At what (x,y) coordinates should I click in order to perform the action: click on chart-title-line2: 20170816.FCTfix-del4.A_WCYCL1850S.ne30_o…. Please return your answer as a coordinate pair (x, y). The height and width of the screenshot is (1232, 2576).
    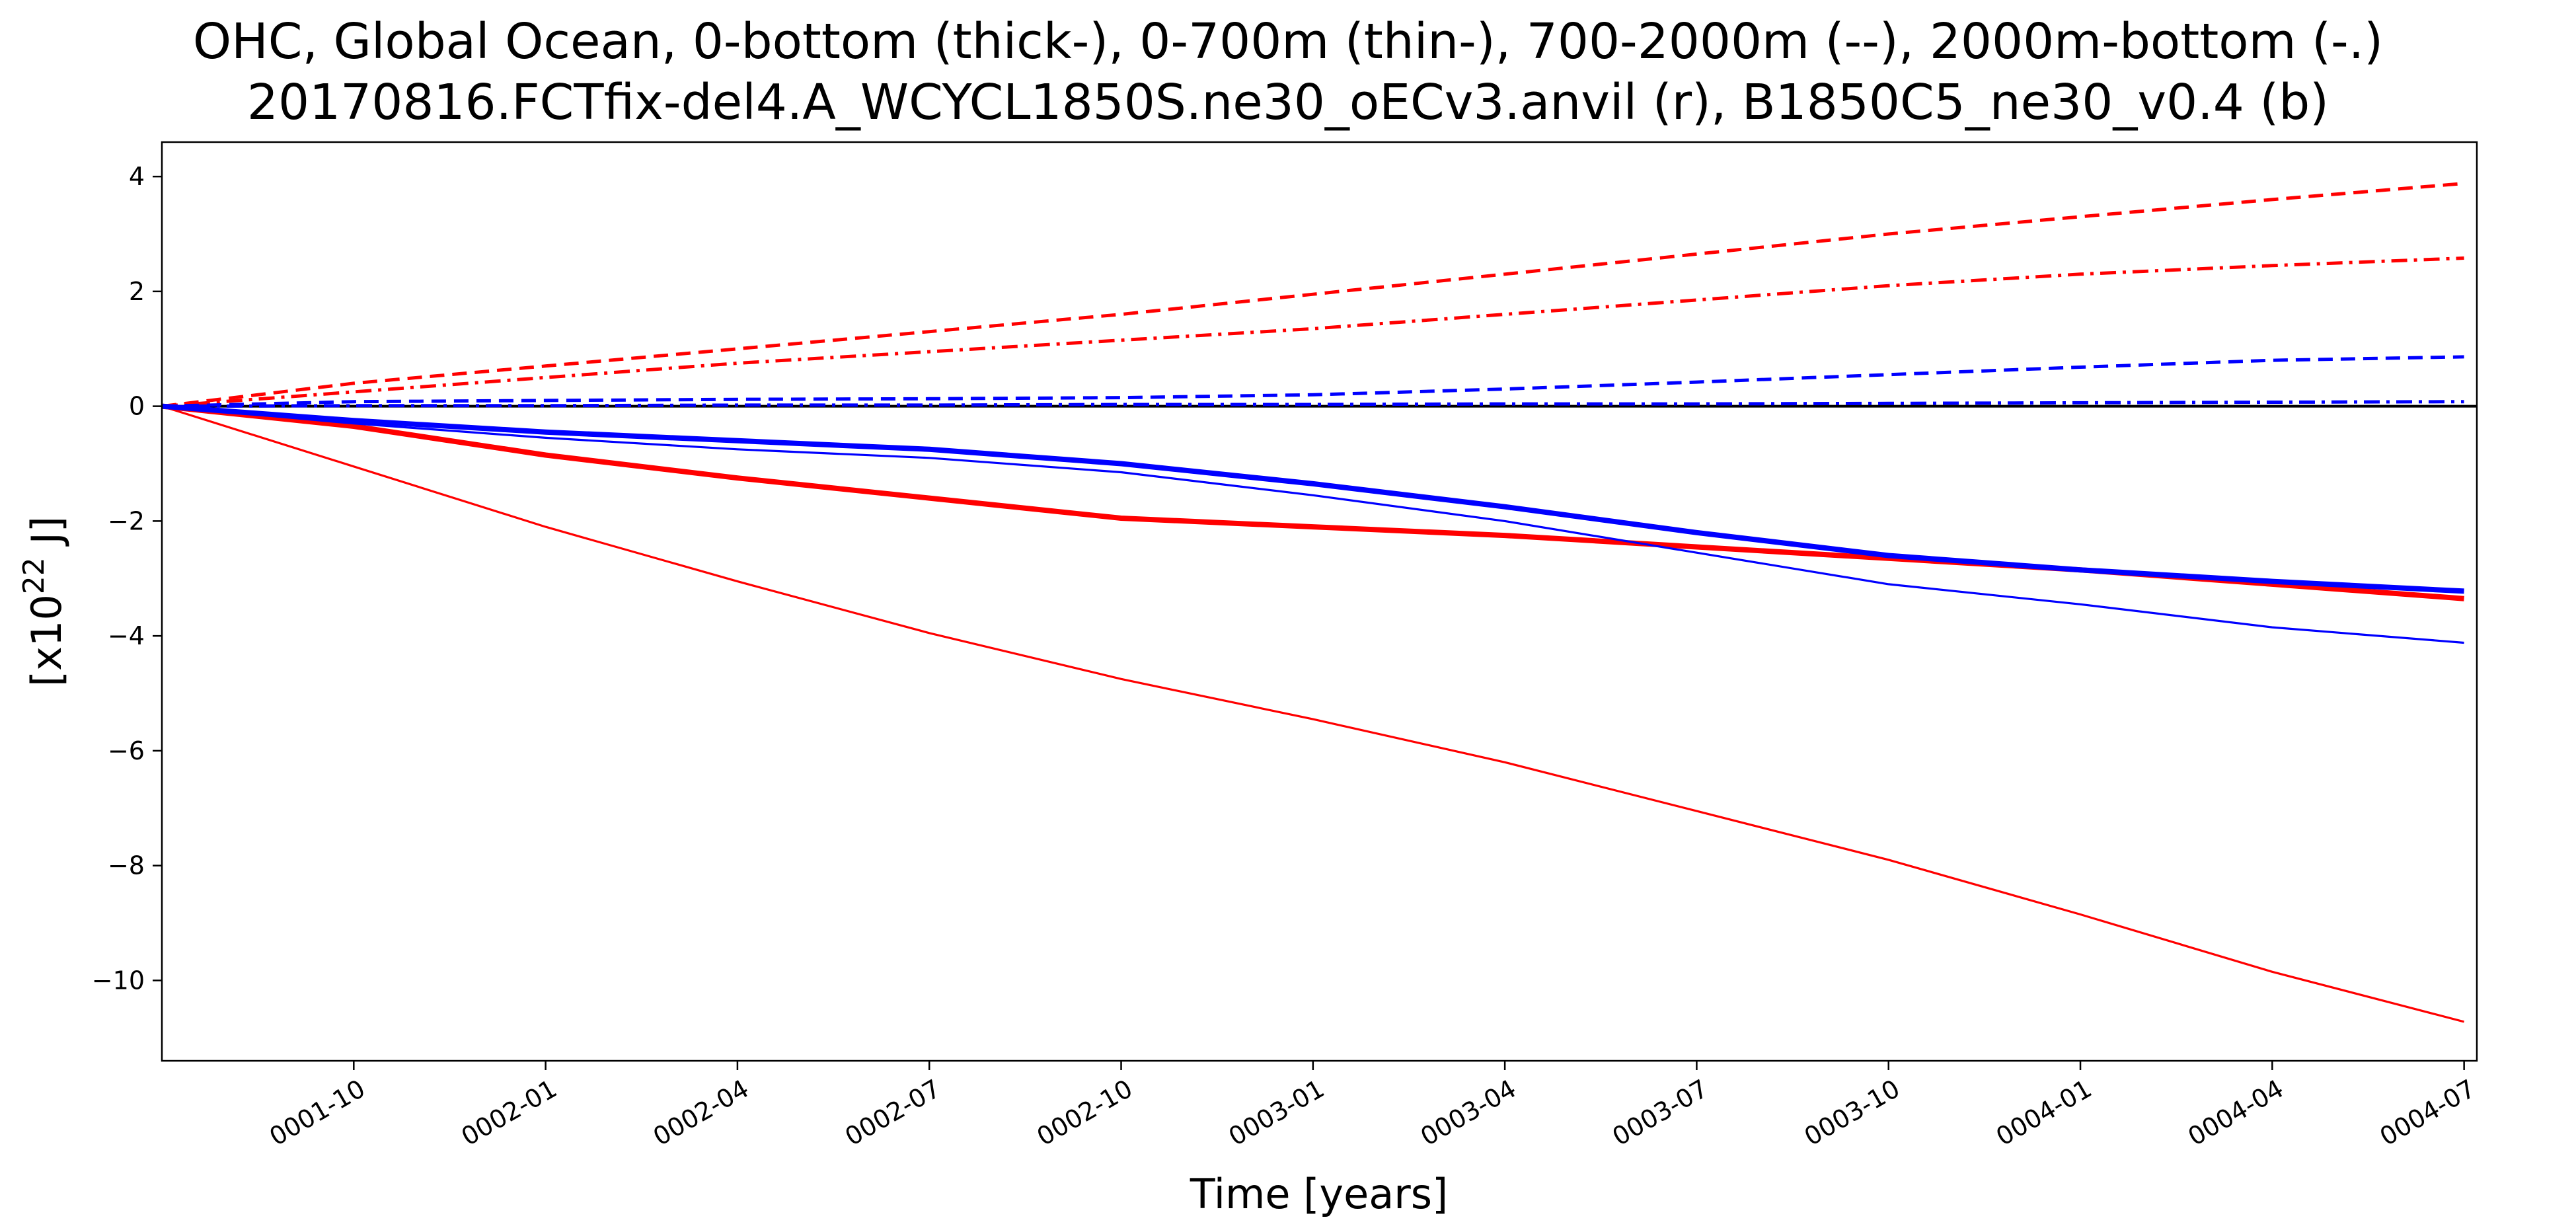
    Looking at the image, I should click on (1288, 102).